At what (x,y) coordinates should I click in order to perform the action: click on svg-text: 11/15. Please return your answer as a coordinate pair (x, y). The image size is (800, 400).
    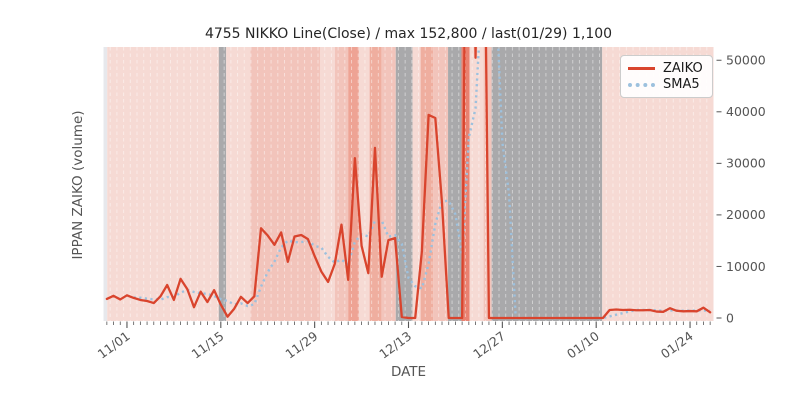
    Looking at the image, I should click on (208, 344).